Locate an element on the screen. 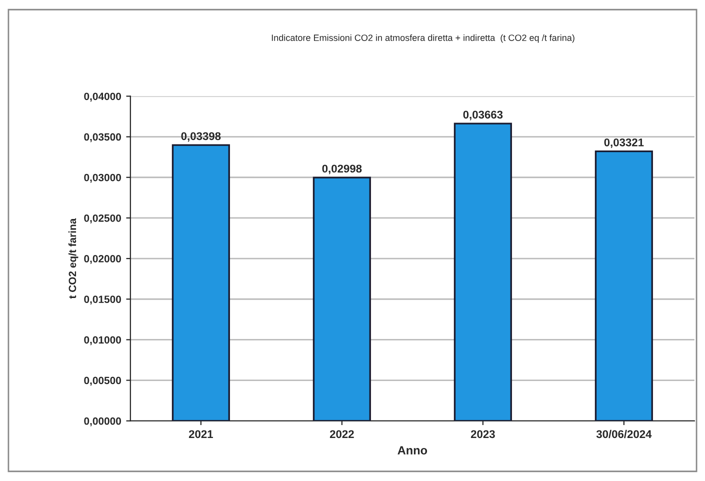 The width and height of the screenshot is (705, 481). data-label: 0,03398 is located at coordinates (201, 137).